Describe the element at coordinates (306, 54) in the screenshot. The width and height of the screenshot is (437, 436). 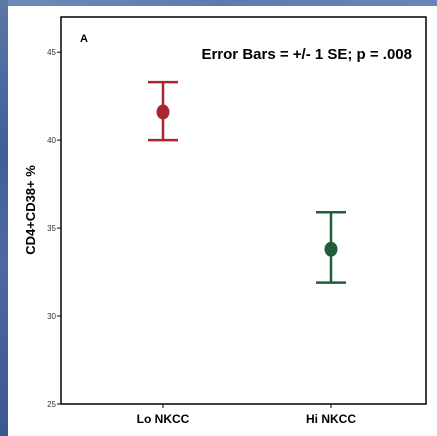
I see `chart-annotation: Error Bars = +/- 1 SE; p = .008` at that location.